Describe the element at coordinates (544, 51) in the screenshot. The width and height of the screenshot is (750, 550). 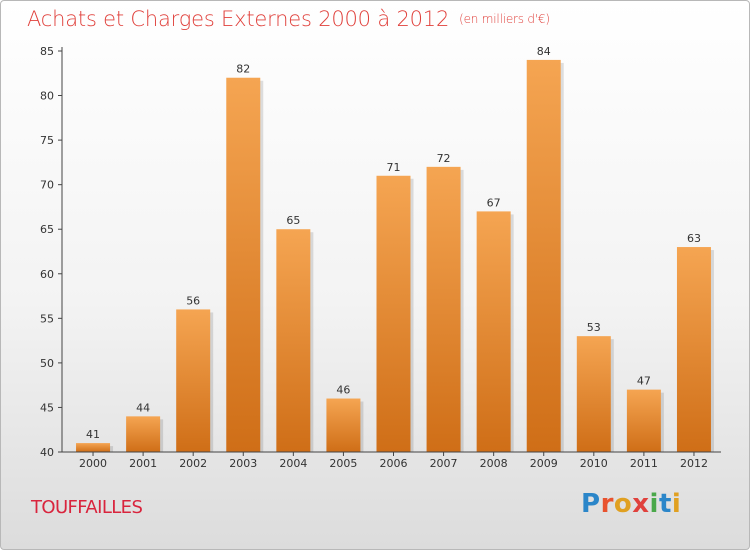
I see `data-label-2009: 84` at that location.